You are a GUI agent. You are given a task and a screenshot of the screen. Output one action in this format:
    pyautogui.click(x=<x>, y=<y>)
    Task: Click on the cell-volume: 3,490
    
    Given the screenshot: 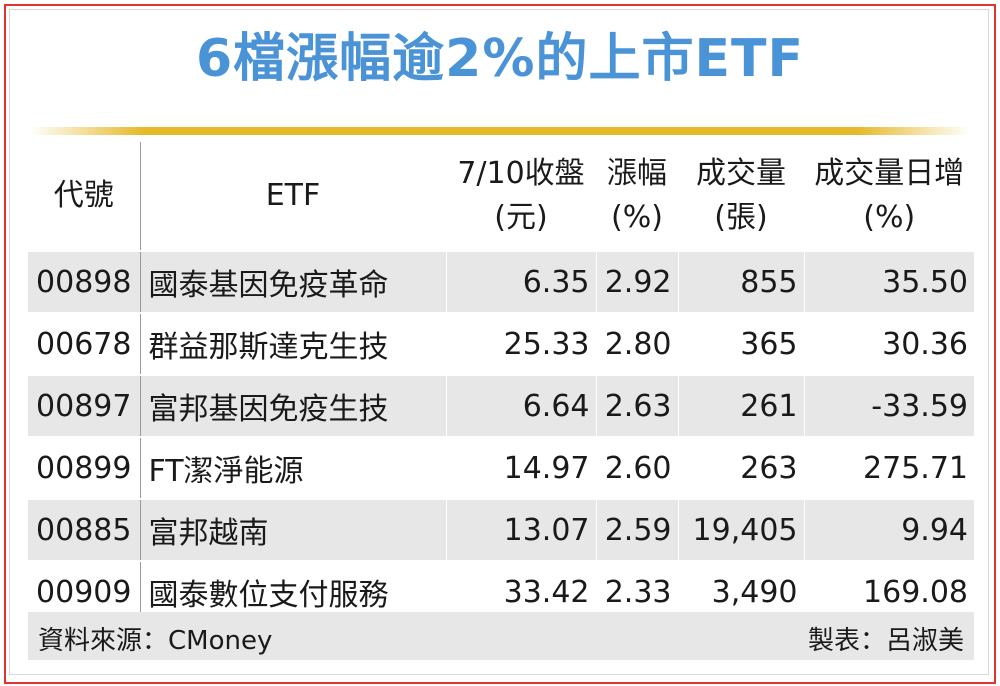 What is the action you would take?
    pyautogui.click(x=740, y=591)
    